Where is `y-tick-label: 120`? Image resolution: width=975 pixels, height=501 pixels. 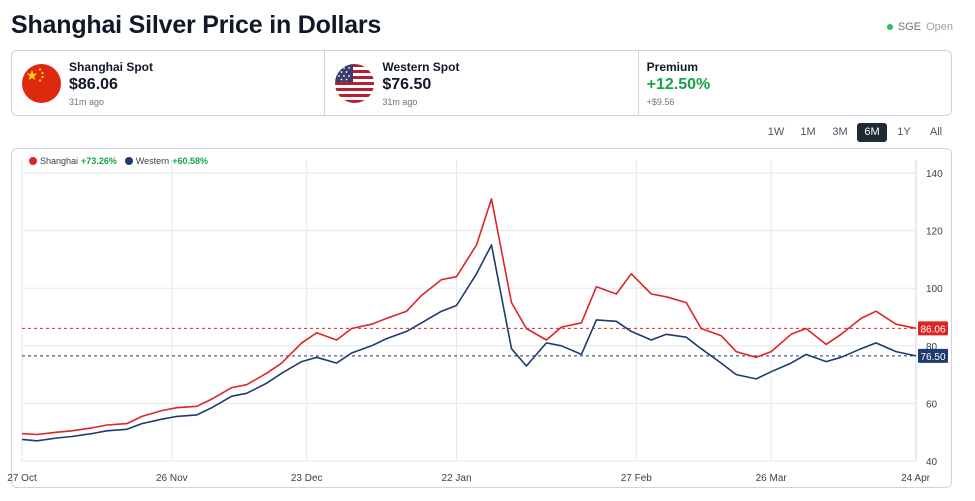 y-tick-label: 120 is located at coordinates (934, 232).